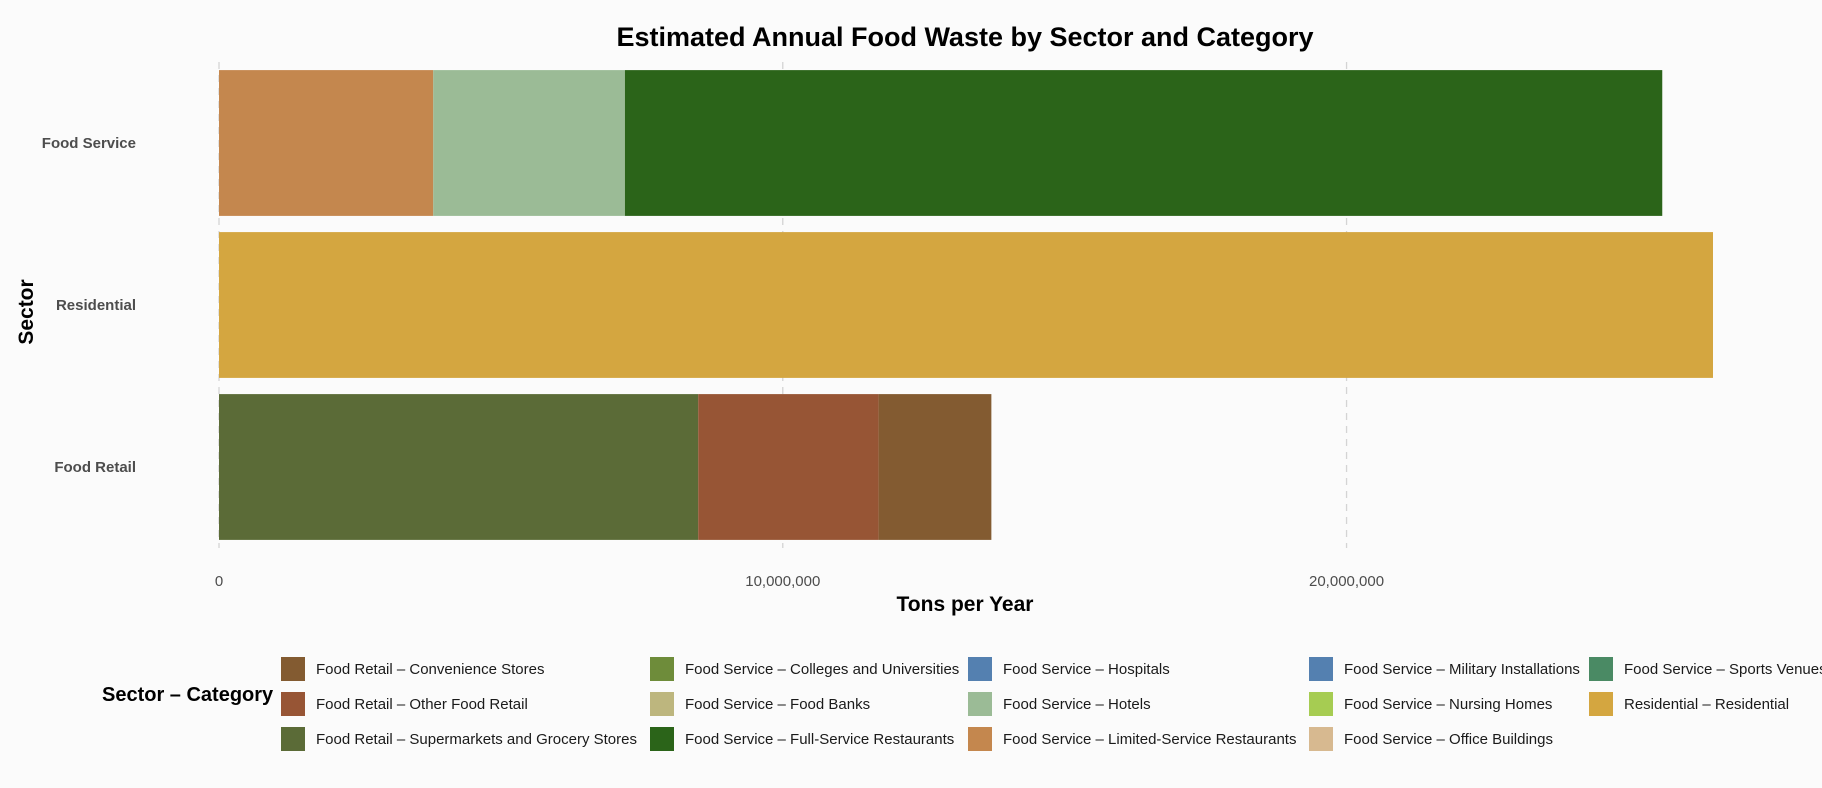 This screenshot has width=1822, height=788. Describe the element at coordinates (326, 143) in the screenshot. I see `bar-food-service-limited-service-restaurants` at that location.